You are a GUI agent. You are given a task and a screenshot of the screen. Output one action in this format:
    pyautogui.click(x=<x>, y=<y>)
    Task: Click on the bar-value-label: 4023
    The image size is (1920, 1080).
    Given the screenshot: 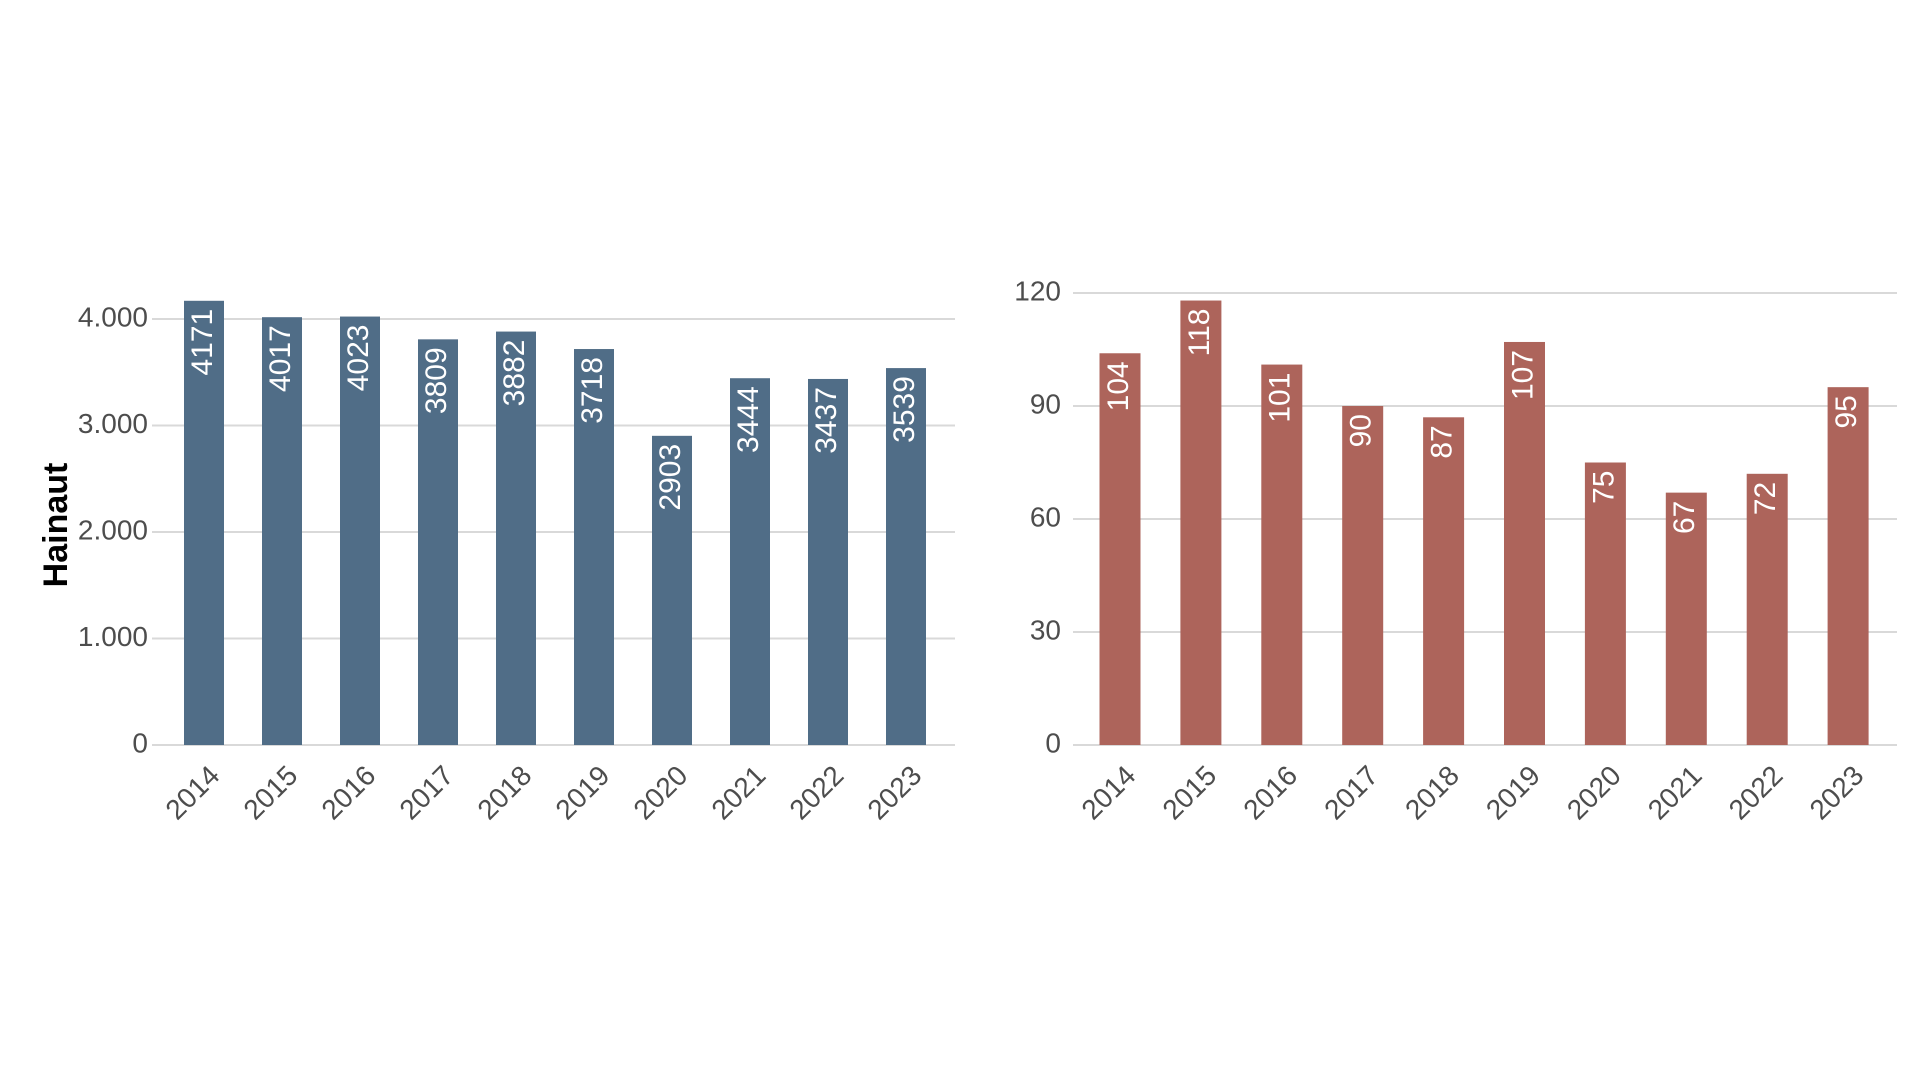 What is the action you would take?
    pyautogui.click(x=358, y=358)
    